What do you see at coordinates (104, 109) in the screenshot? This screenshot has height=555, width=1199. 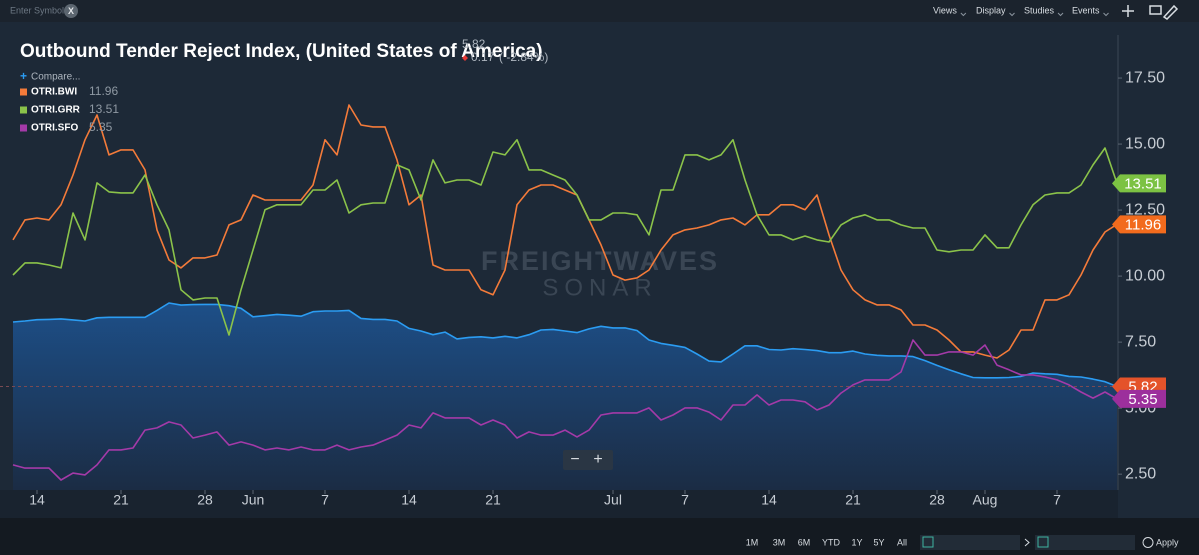 I see `legend-value: 13.51` at bounding box center [104, 109].